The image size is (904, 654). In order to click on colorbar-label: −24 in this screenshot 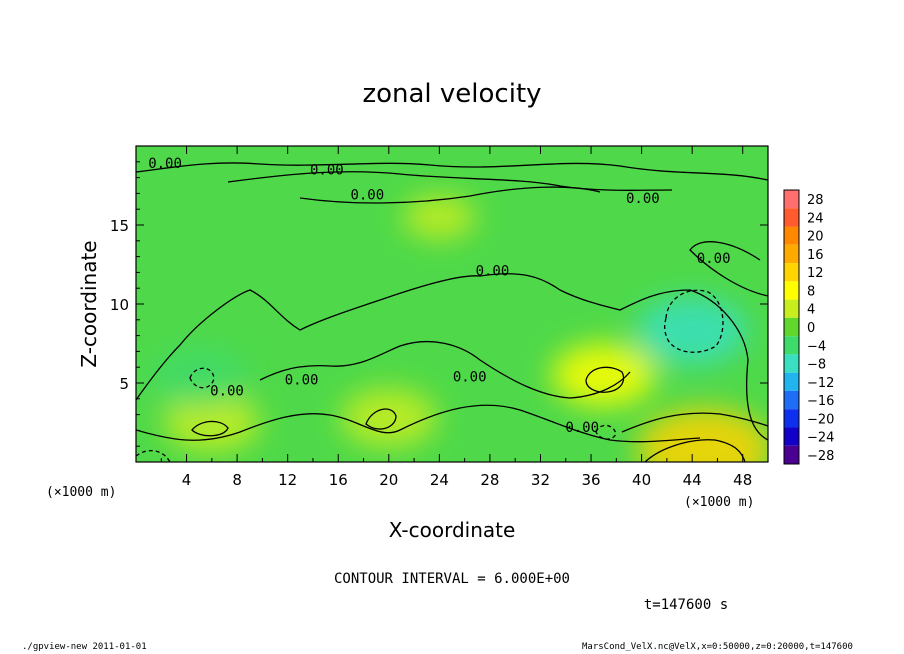, I will do `click(820, 438)`.